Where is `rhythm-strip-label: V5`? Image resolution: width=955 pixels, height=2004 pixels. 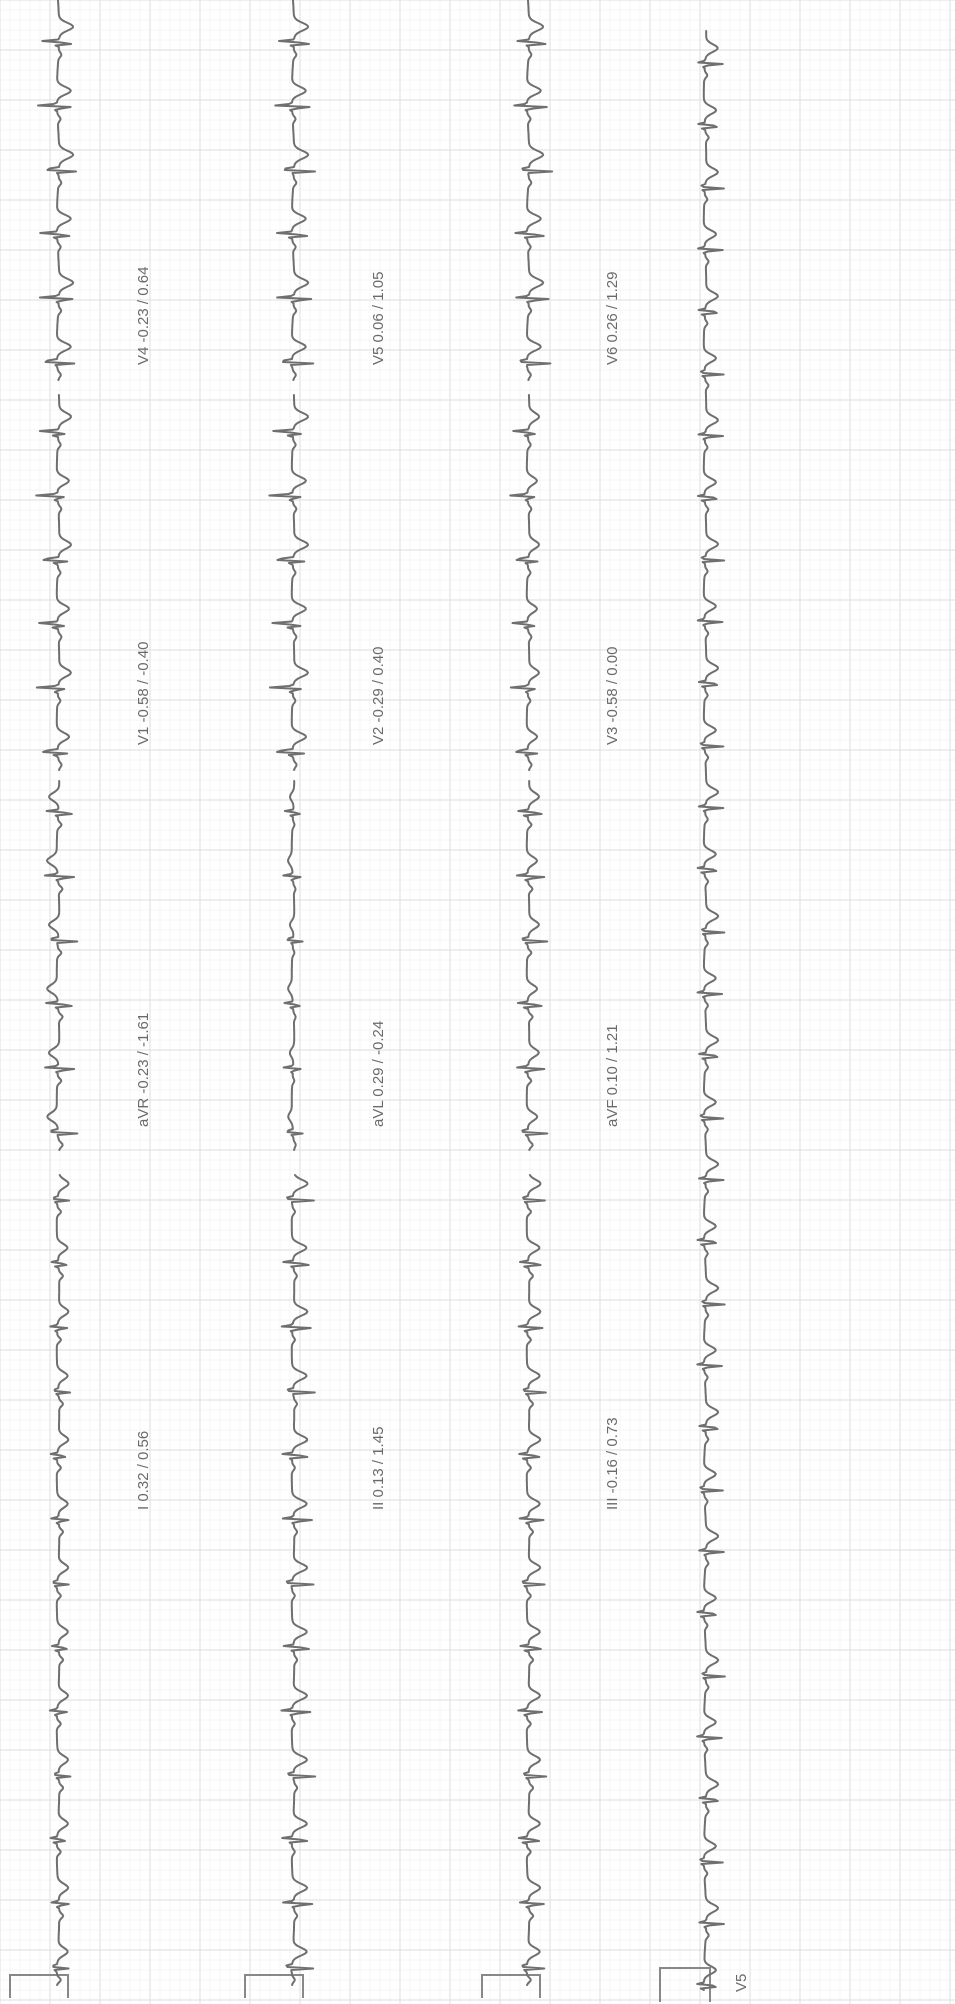
rhythm-strip-label: V5 is located at coordinates (741, 1983).